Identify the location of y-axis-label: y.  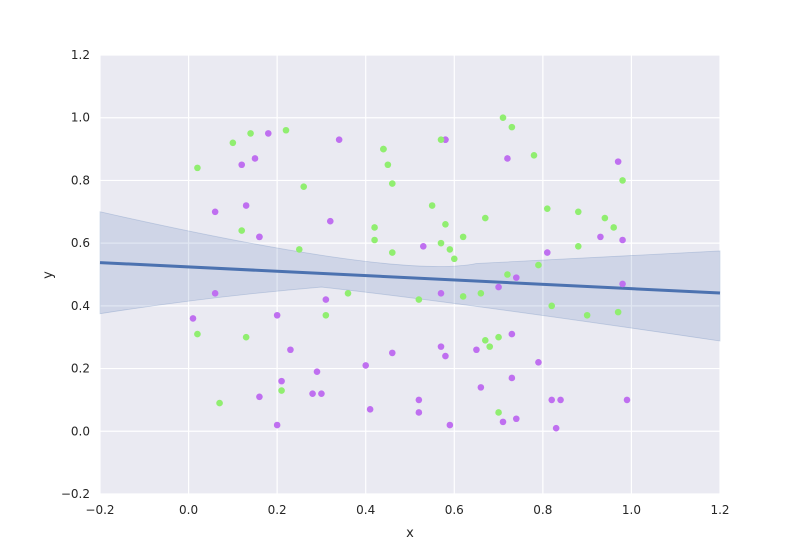
(48, 275).